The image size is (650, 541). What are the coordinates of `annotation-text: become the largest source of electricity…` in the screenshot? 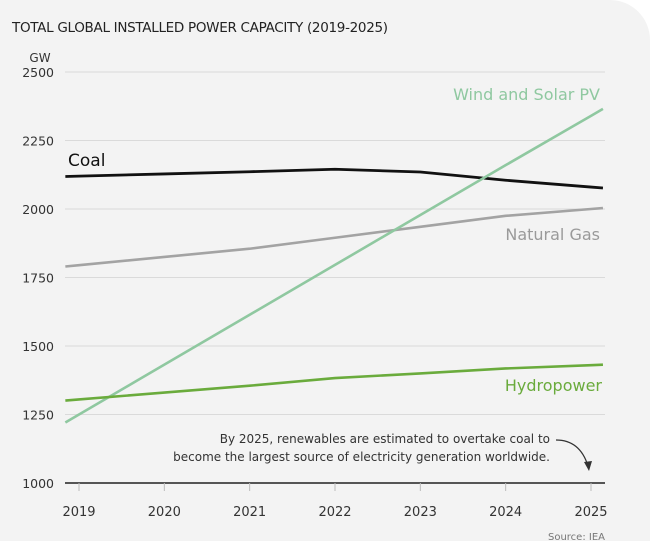 It's located at (361, 457).